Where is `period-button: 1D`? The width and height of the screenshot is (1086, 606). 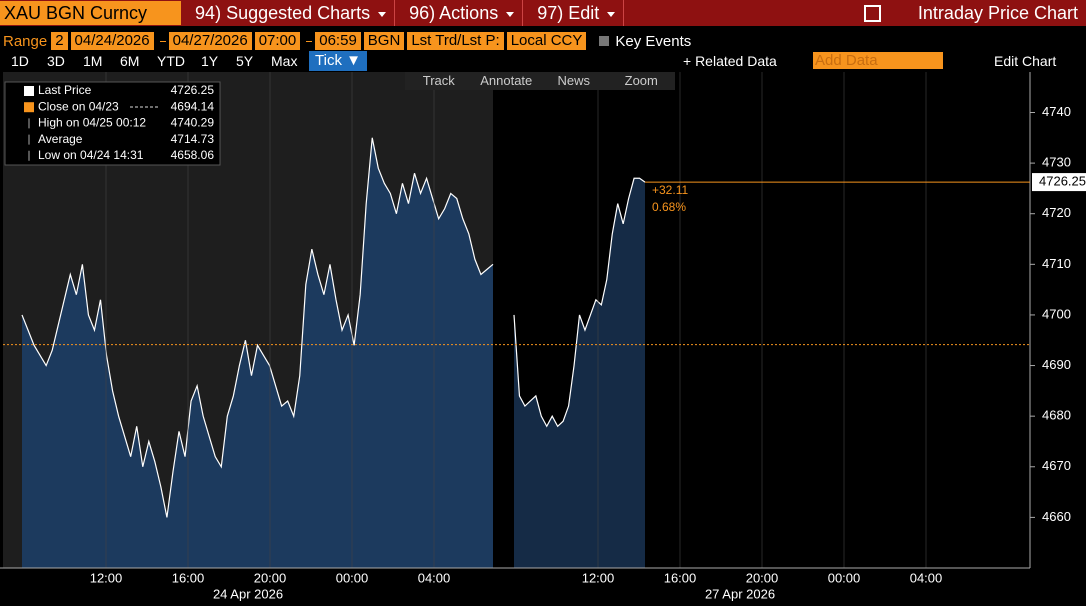 period-button: 1D is located at coordinates (20, 61).